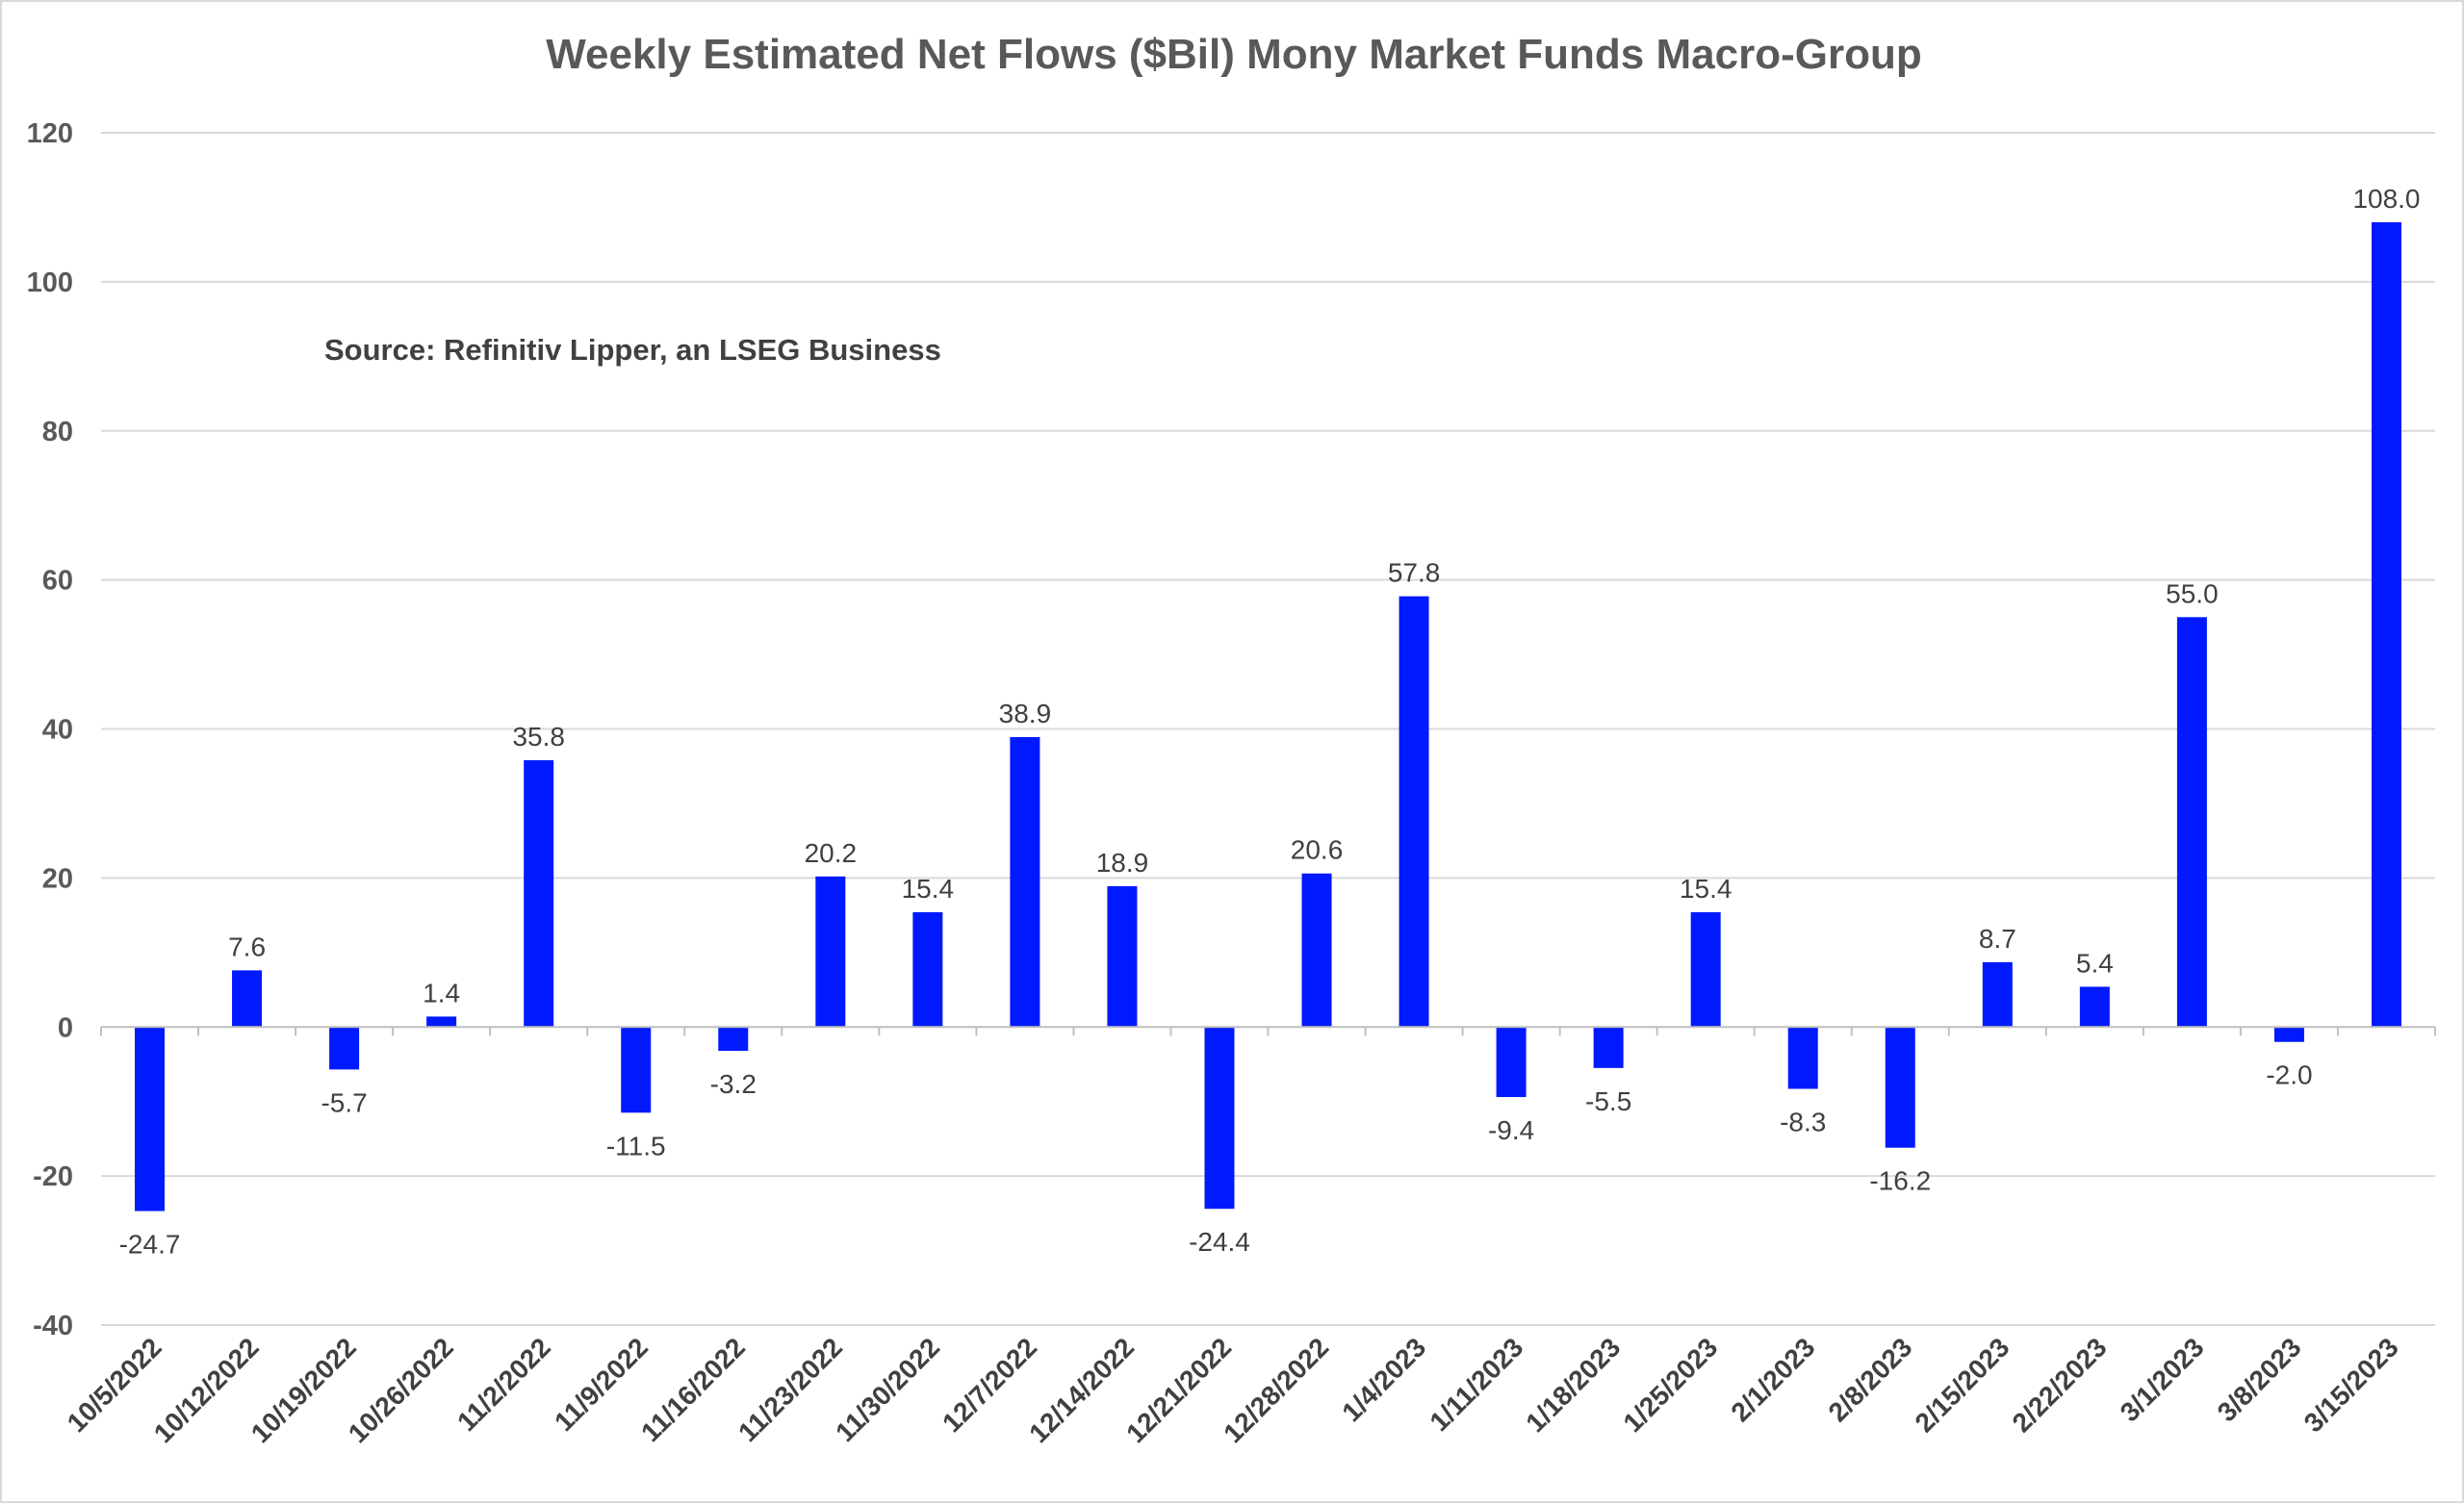 This screenshot has height=1505, width=2464. I want to click on y-tick-label: 60, so click(57, 581).